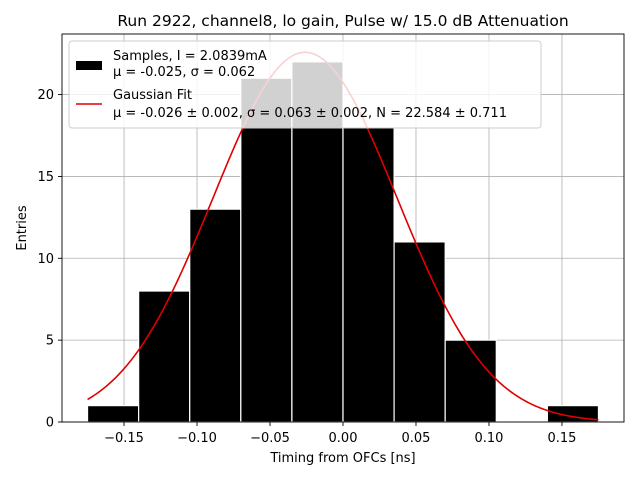  Describe the element at coordinates (190, 56) in the screenshot. I see `legend-samples-line1: Samples, I = 2.0839mA` at that location.